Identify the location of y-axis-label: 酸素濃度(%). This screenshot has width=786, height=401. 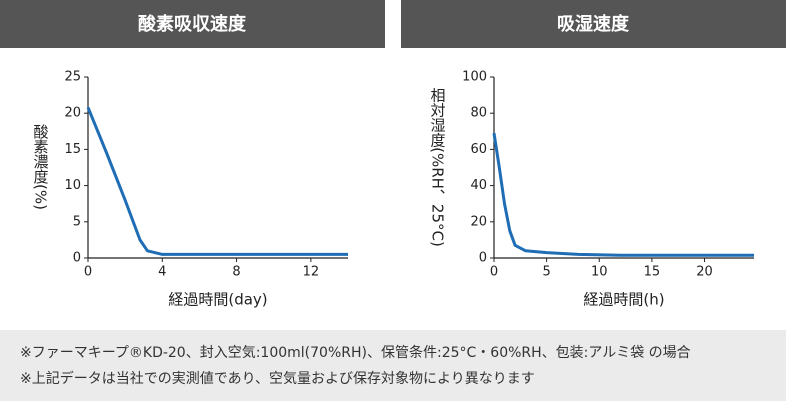
(41, 167).